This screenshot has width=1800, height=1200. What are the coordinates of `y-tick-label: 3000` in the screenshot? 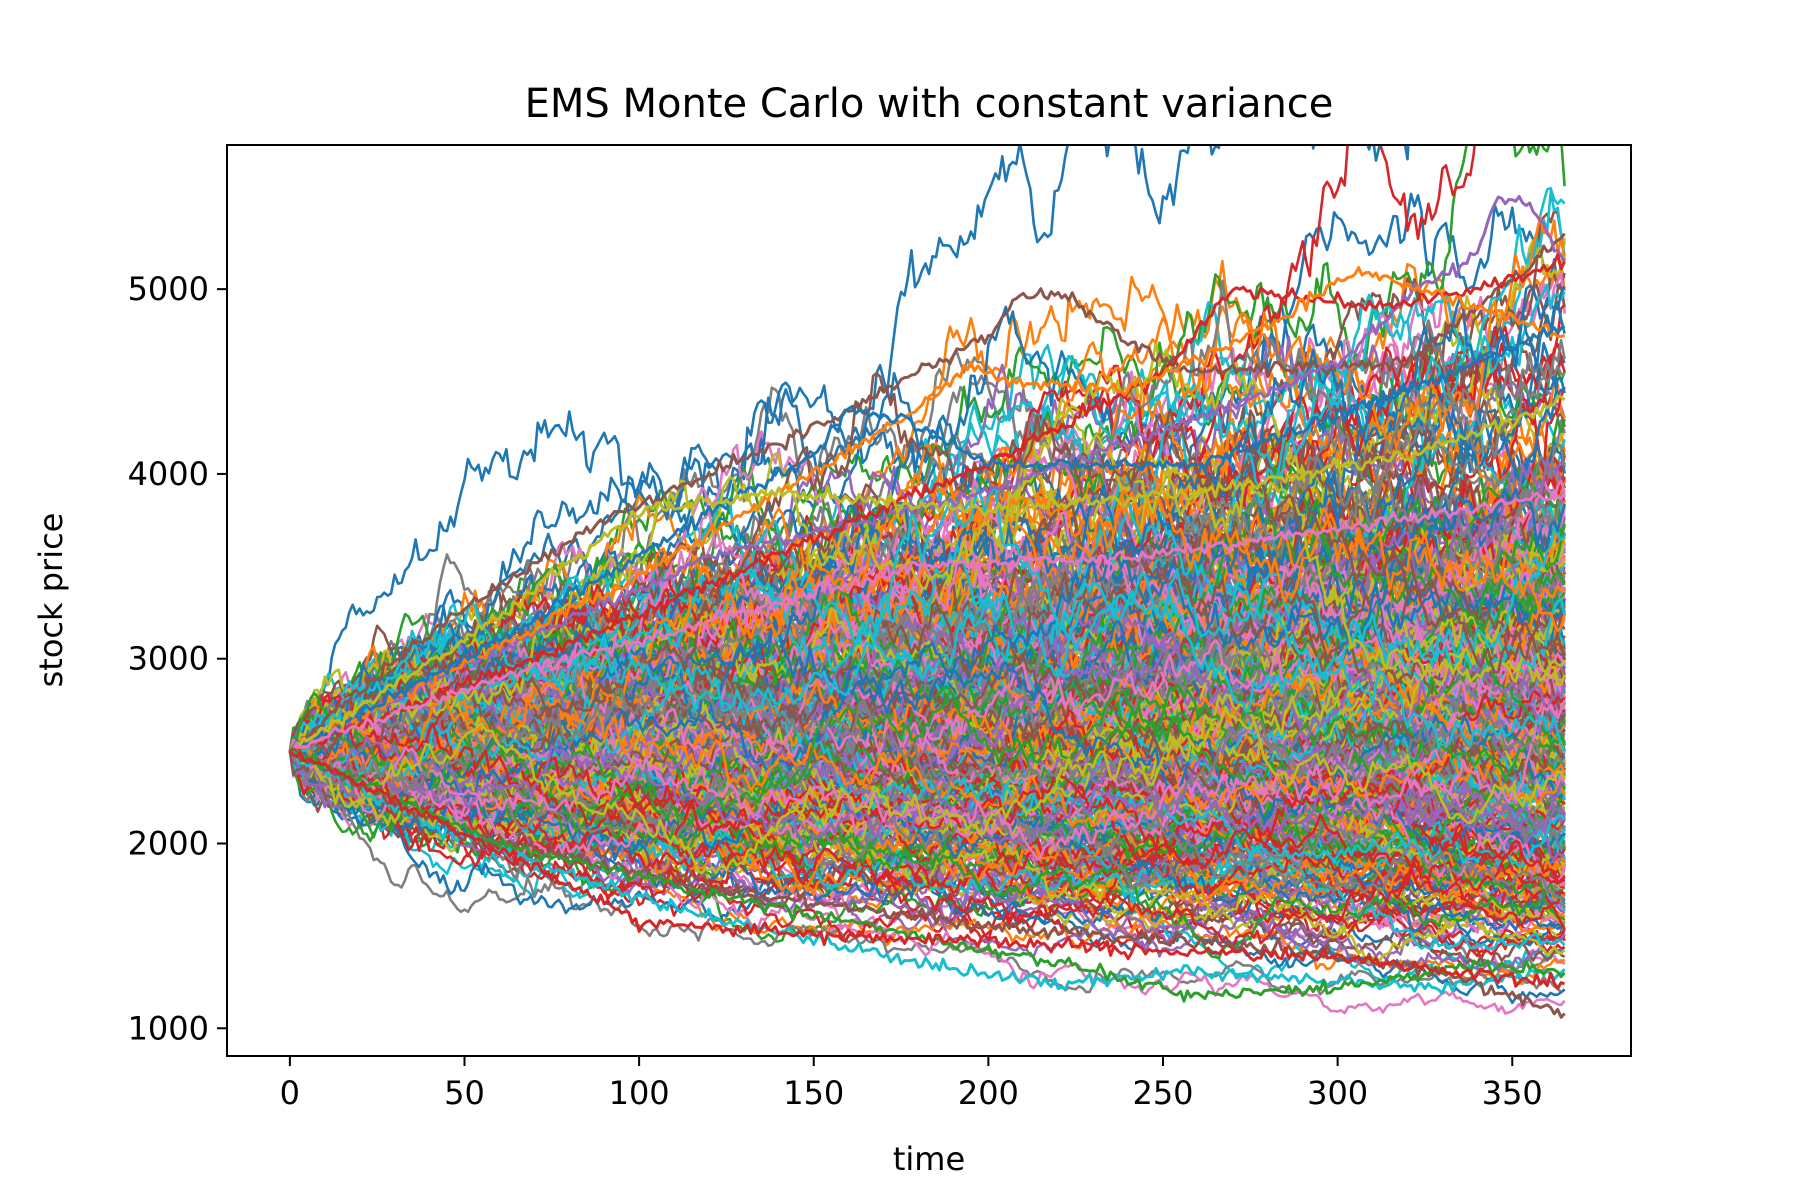 It's located at (168, 659).